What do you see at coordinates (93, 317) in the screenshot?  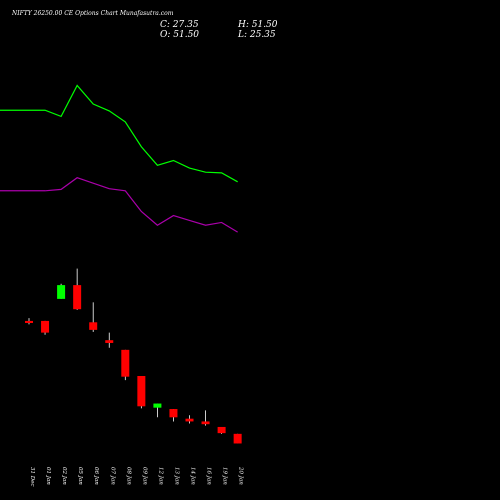 I see `candle-06-jan` at bounding box center [93, 317].